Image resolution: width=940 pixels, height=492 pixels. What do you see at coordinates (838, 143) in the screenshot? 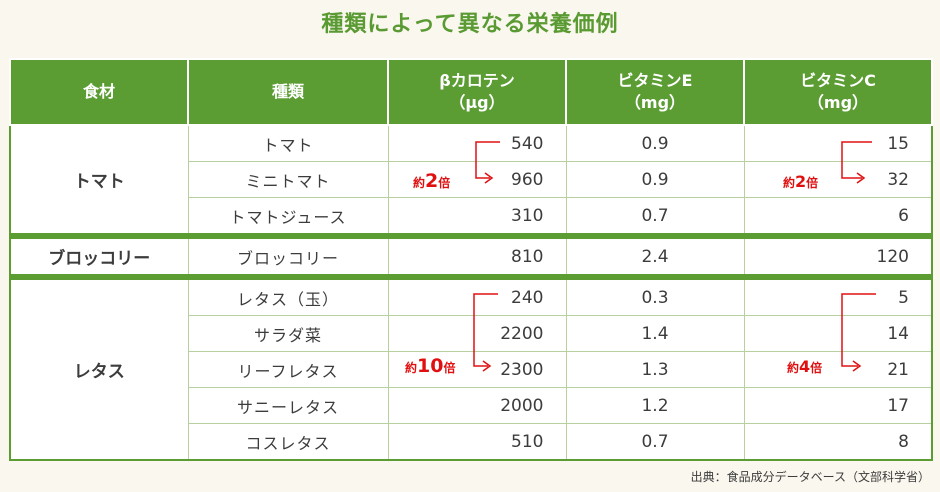
I see `vitamin-c-cell: 15` at bounding box center [838, 143].